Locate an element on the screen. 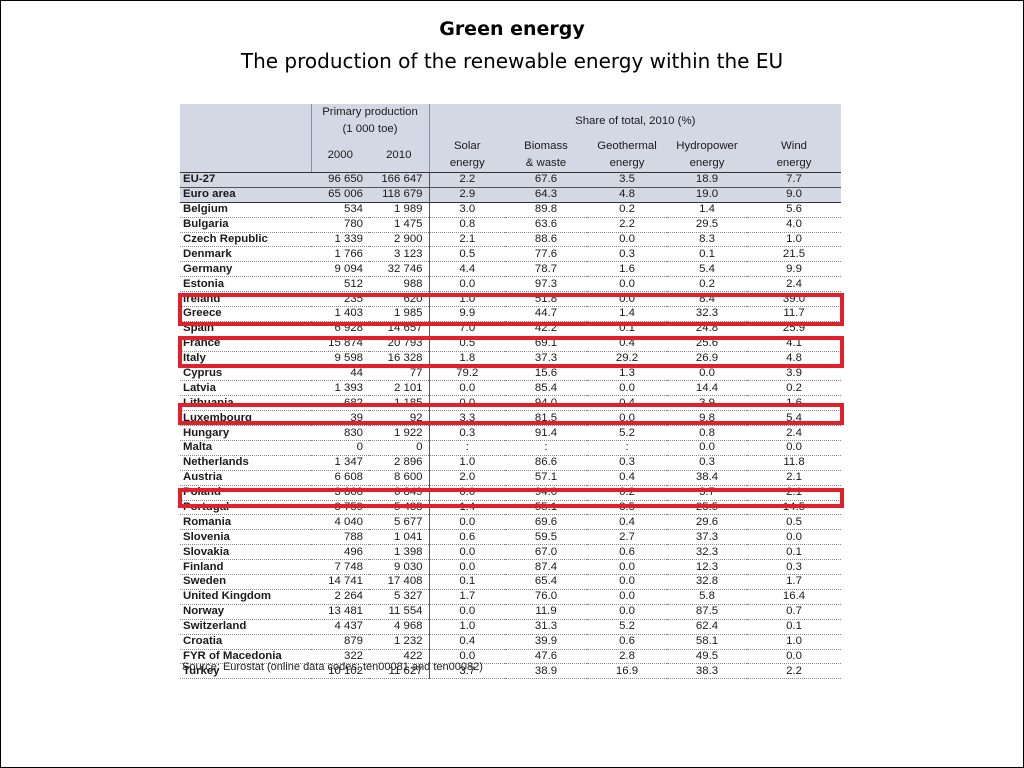 Image resolution: width=1024 pixels, height=768 pixels. table-cell: 9.9 is located at coordinates (467, 314).